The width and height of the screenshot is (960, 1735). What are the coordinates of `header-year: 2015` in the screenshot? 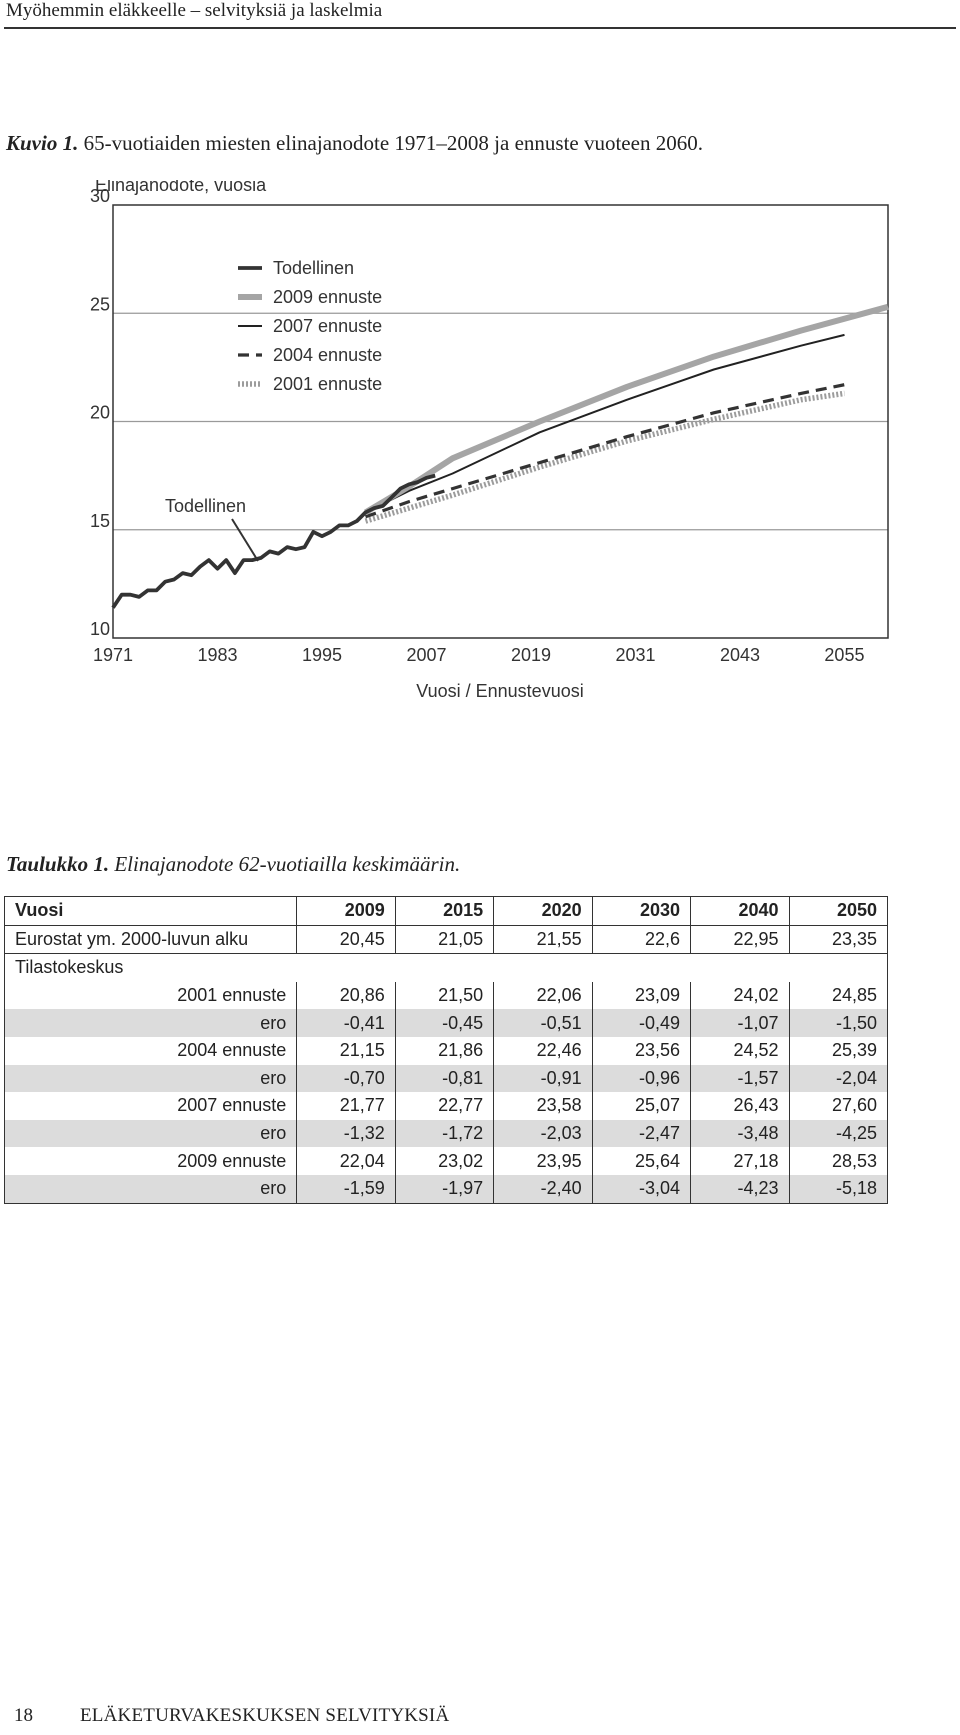 It's located at (444, 911).